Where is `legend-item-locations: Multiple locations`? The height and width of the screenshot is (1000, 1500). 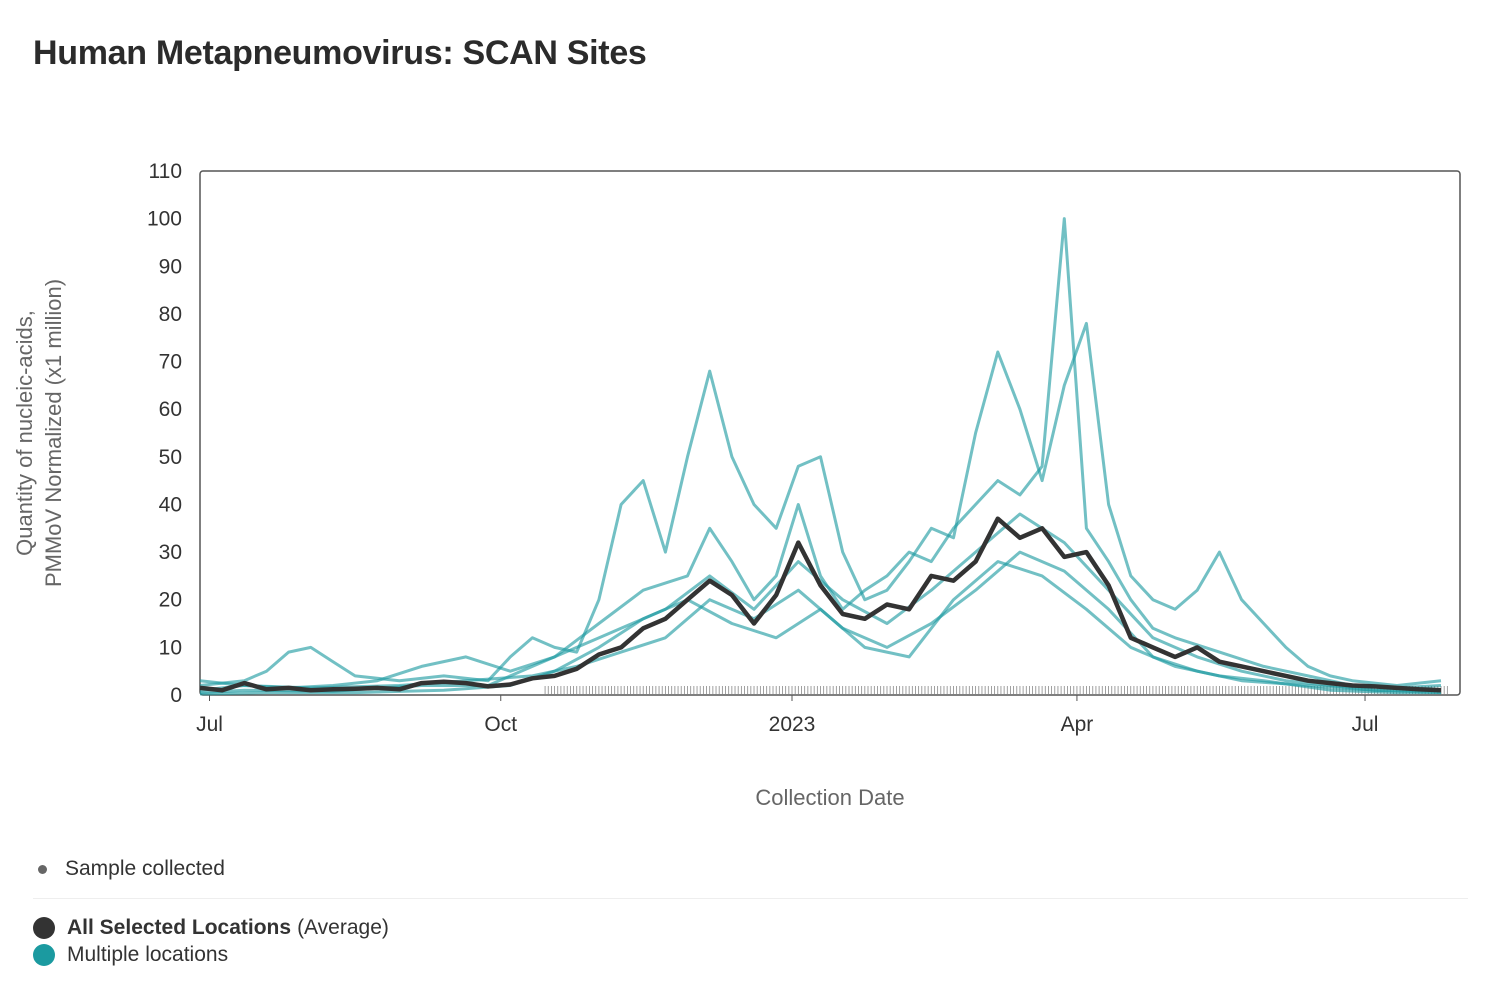
legend-item-locations: Multiple locations is located at coordinates (130, 955).